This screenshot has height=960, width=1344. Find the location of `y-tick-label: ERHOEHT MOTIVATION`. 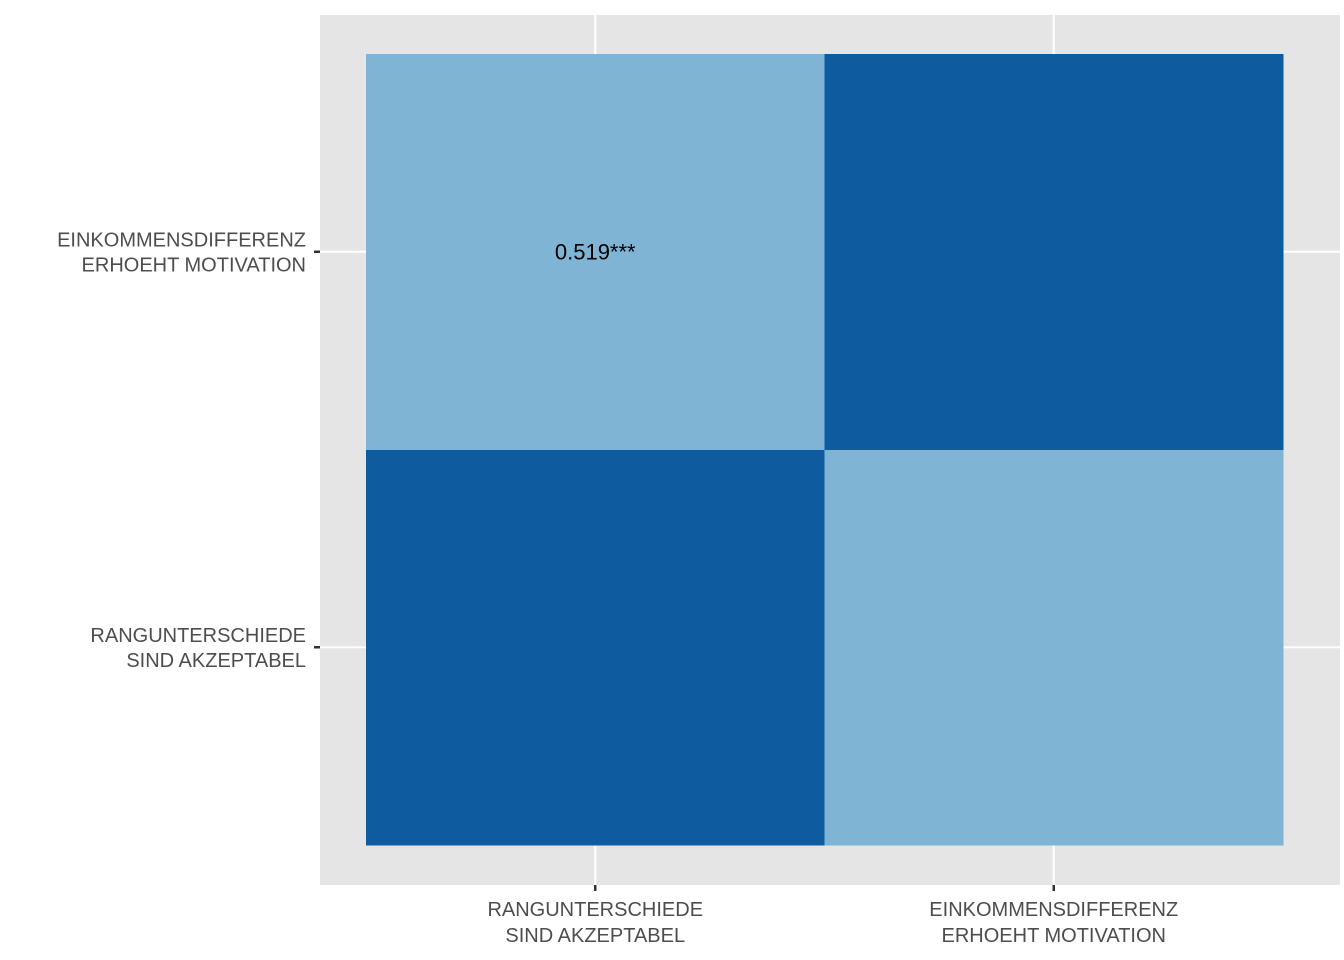

y-tick-label: ERHOEHT MOTIVATION is located at coordinates (194, 265).